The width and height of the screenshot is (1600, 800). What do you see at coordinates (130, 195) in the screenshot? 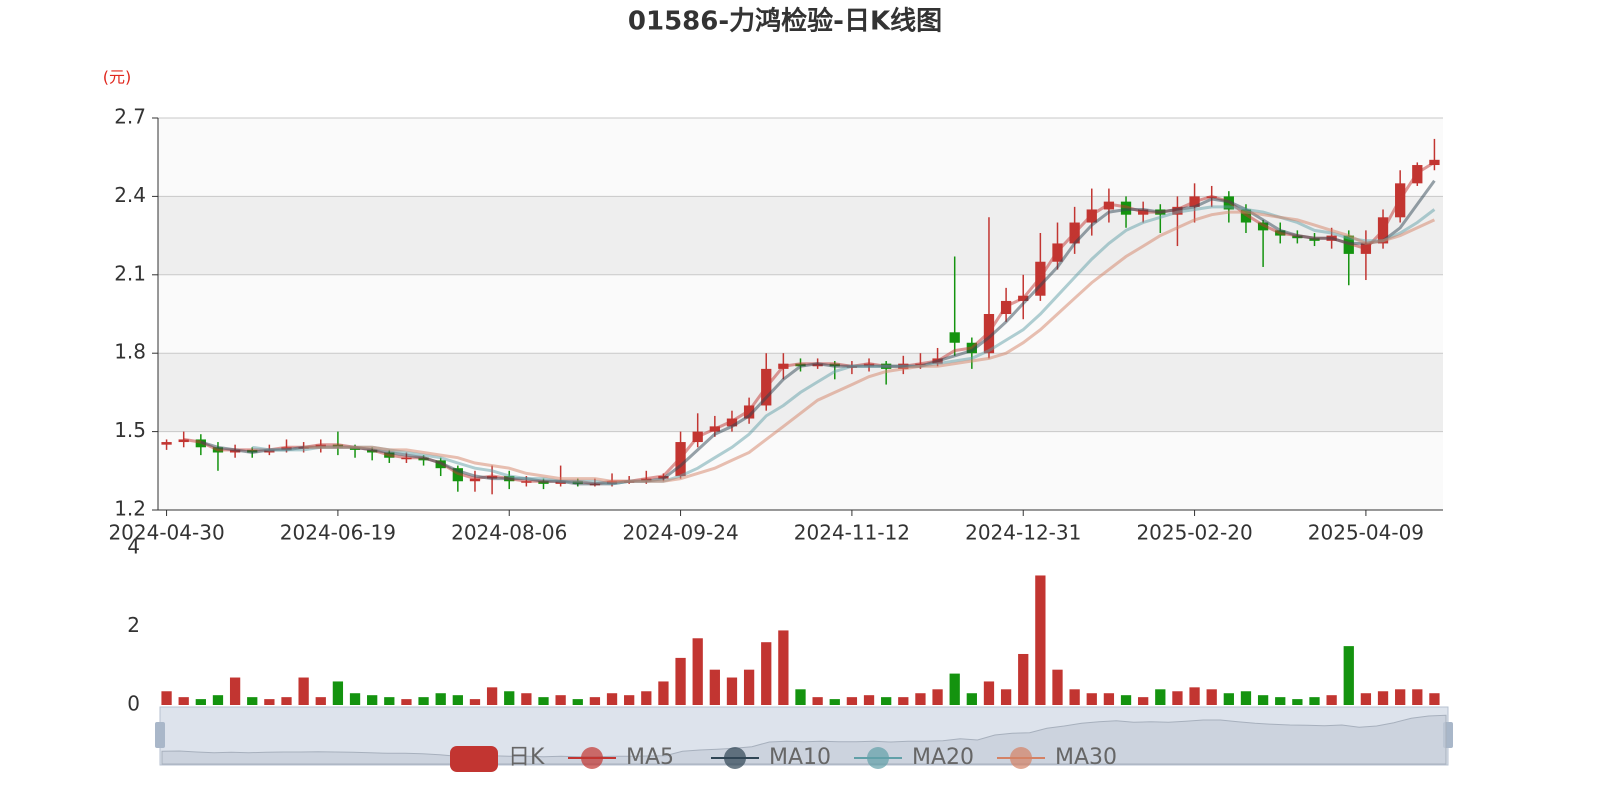
I see `y-tick-label: 2.4` at bounding box center [130, 195].